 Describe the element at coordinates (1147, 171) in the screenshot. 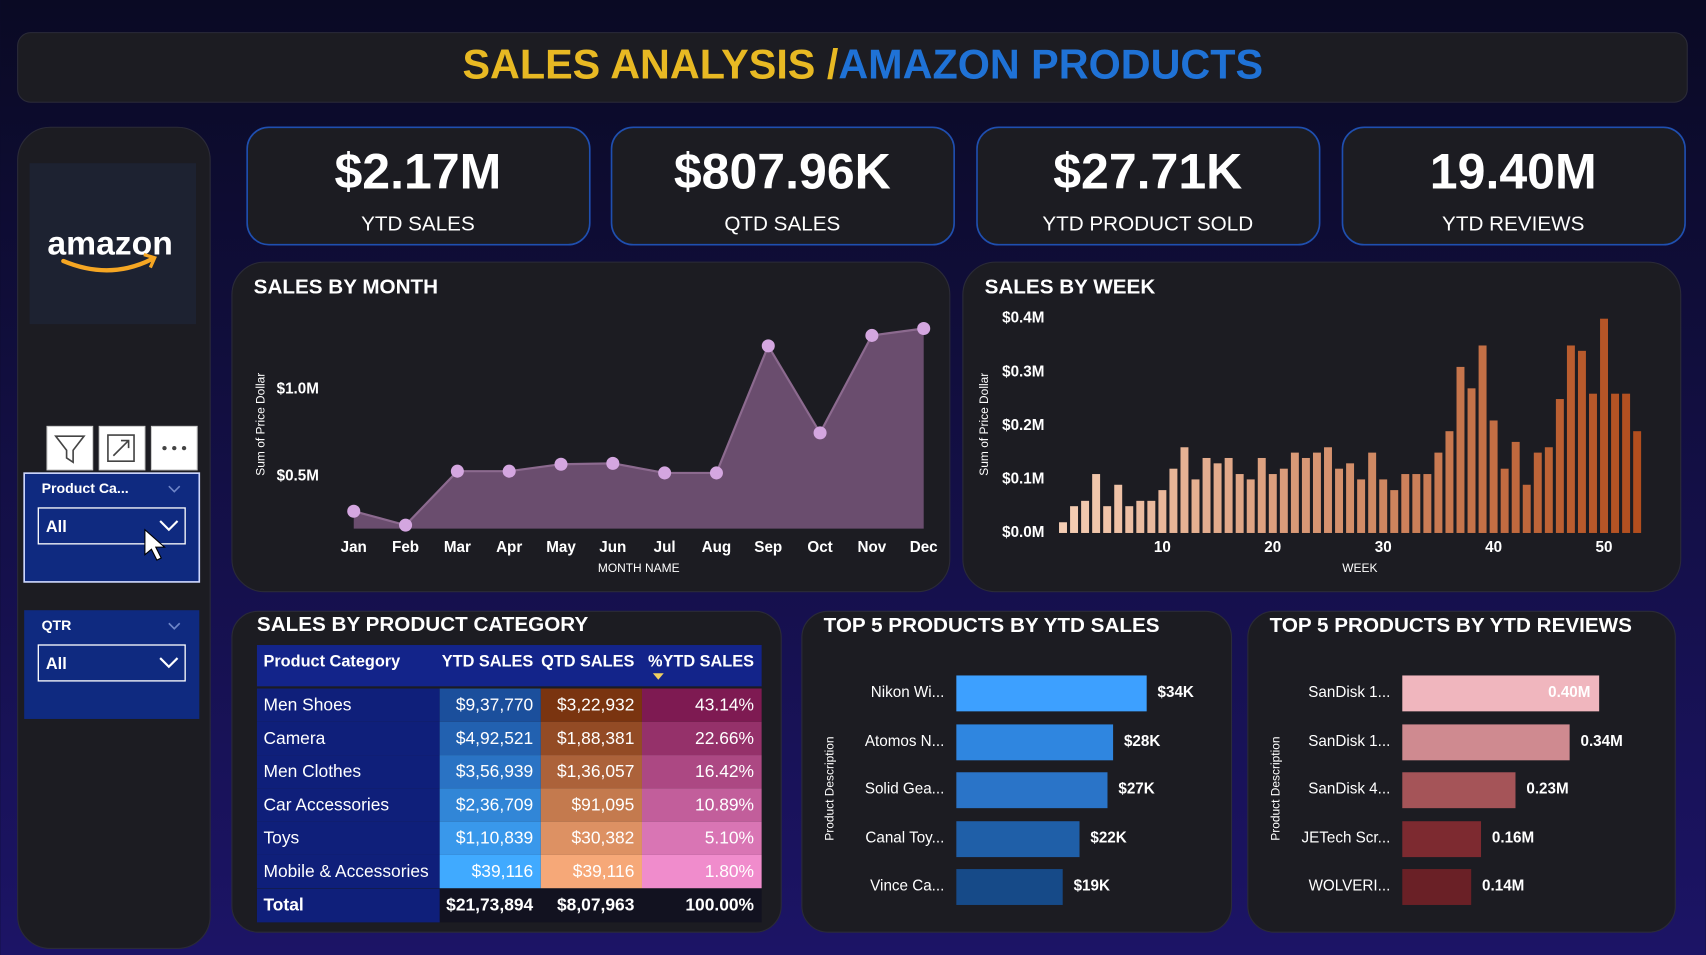

I see `kpi-value: $27.71K` at that location.